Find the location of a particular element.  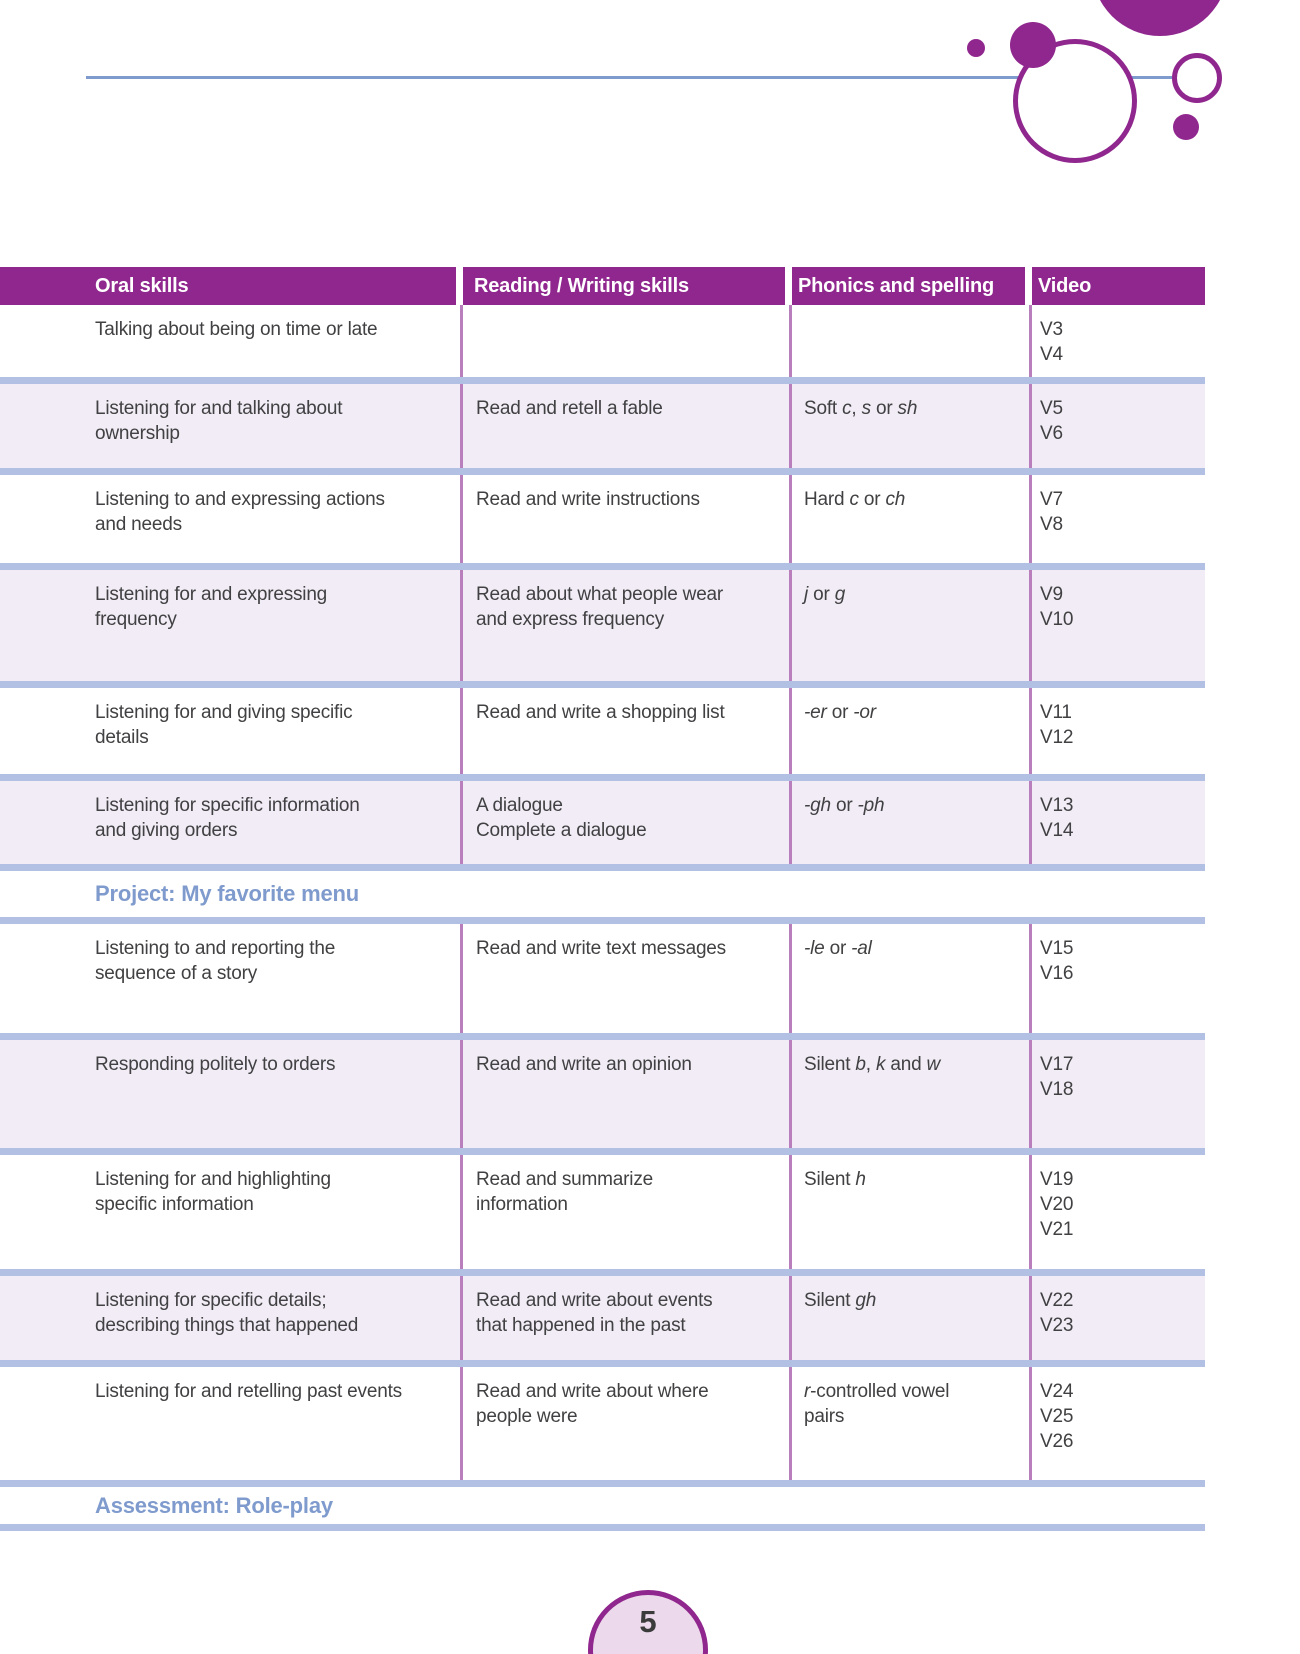

top-divider-line is located at coordinates (629, 77).